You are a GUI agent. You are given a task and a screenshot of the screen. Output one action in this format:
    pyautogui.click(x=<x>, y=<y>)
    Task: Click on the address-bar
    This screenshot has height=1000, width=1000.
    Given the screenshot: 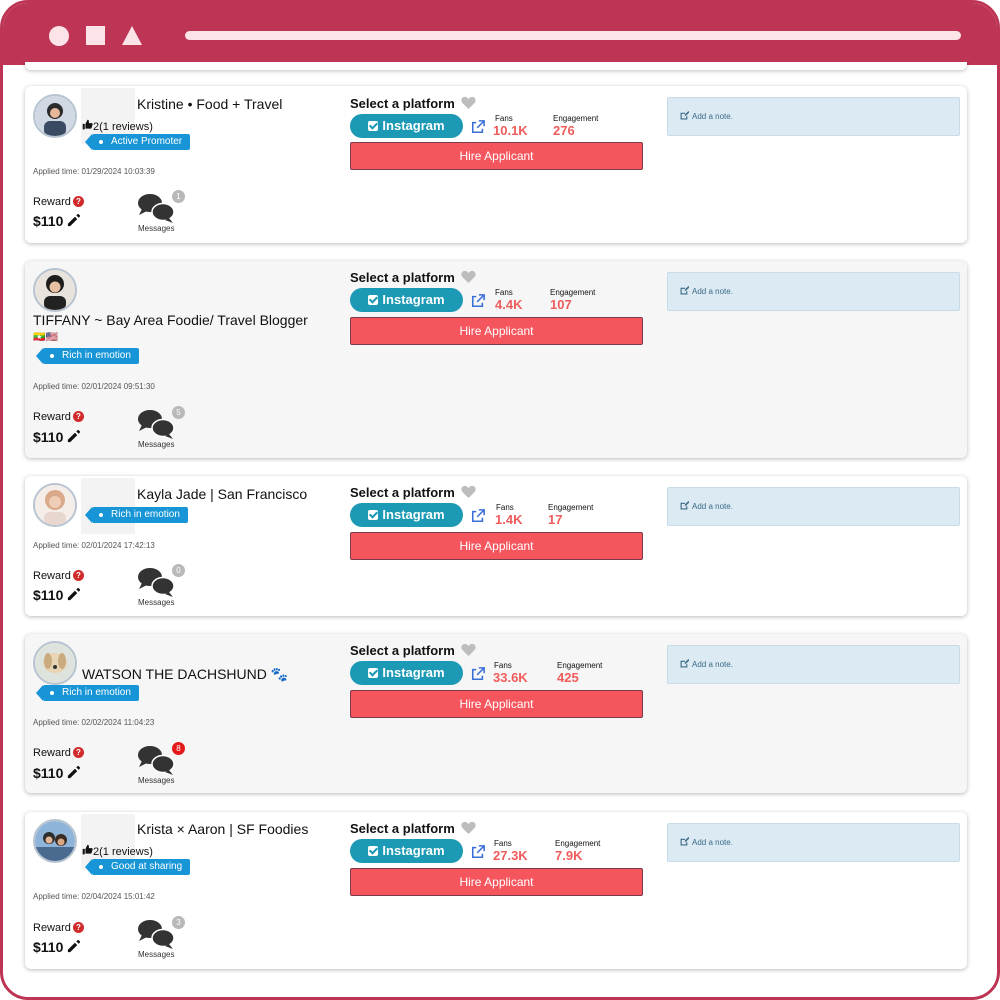 What is the action you would take?
    pyautogui.click(x=573, y=35)
    